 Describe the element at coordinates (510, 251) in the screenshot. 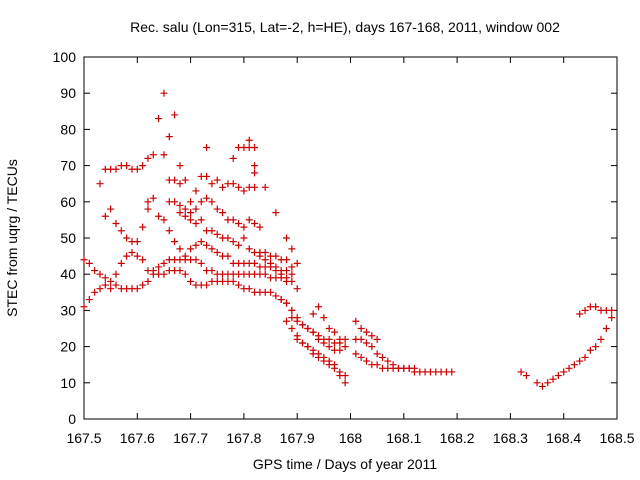

I see `x-tick: 168.3` at that location.